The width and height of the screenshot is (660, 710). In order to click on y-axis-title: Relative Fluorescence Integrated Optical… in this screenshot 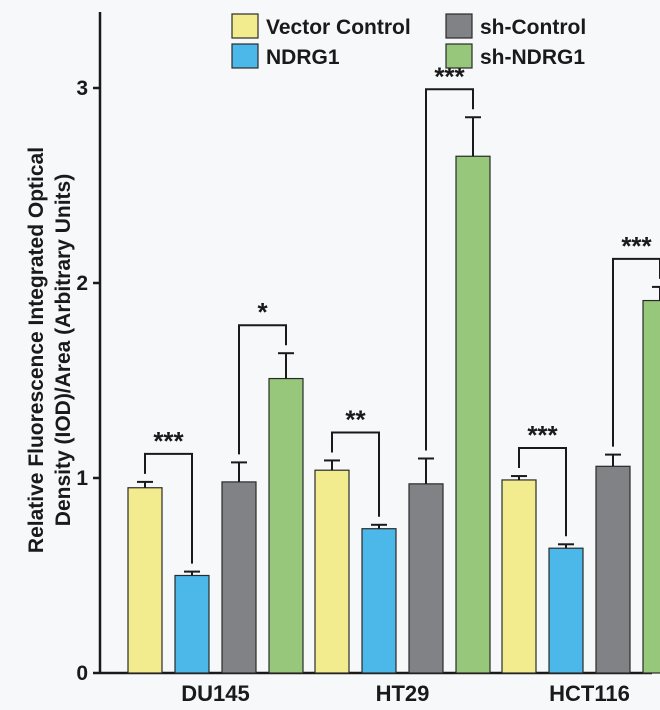, I will do `click(50, 350)`.